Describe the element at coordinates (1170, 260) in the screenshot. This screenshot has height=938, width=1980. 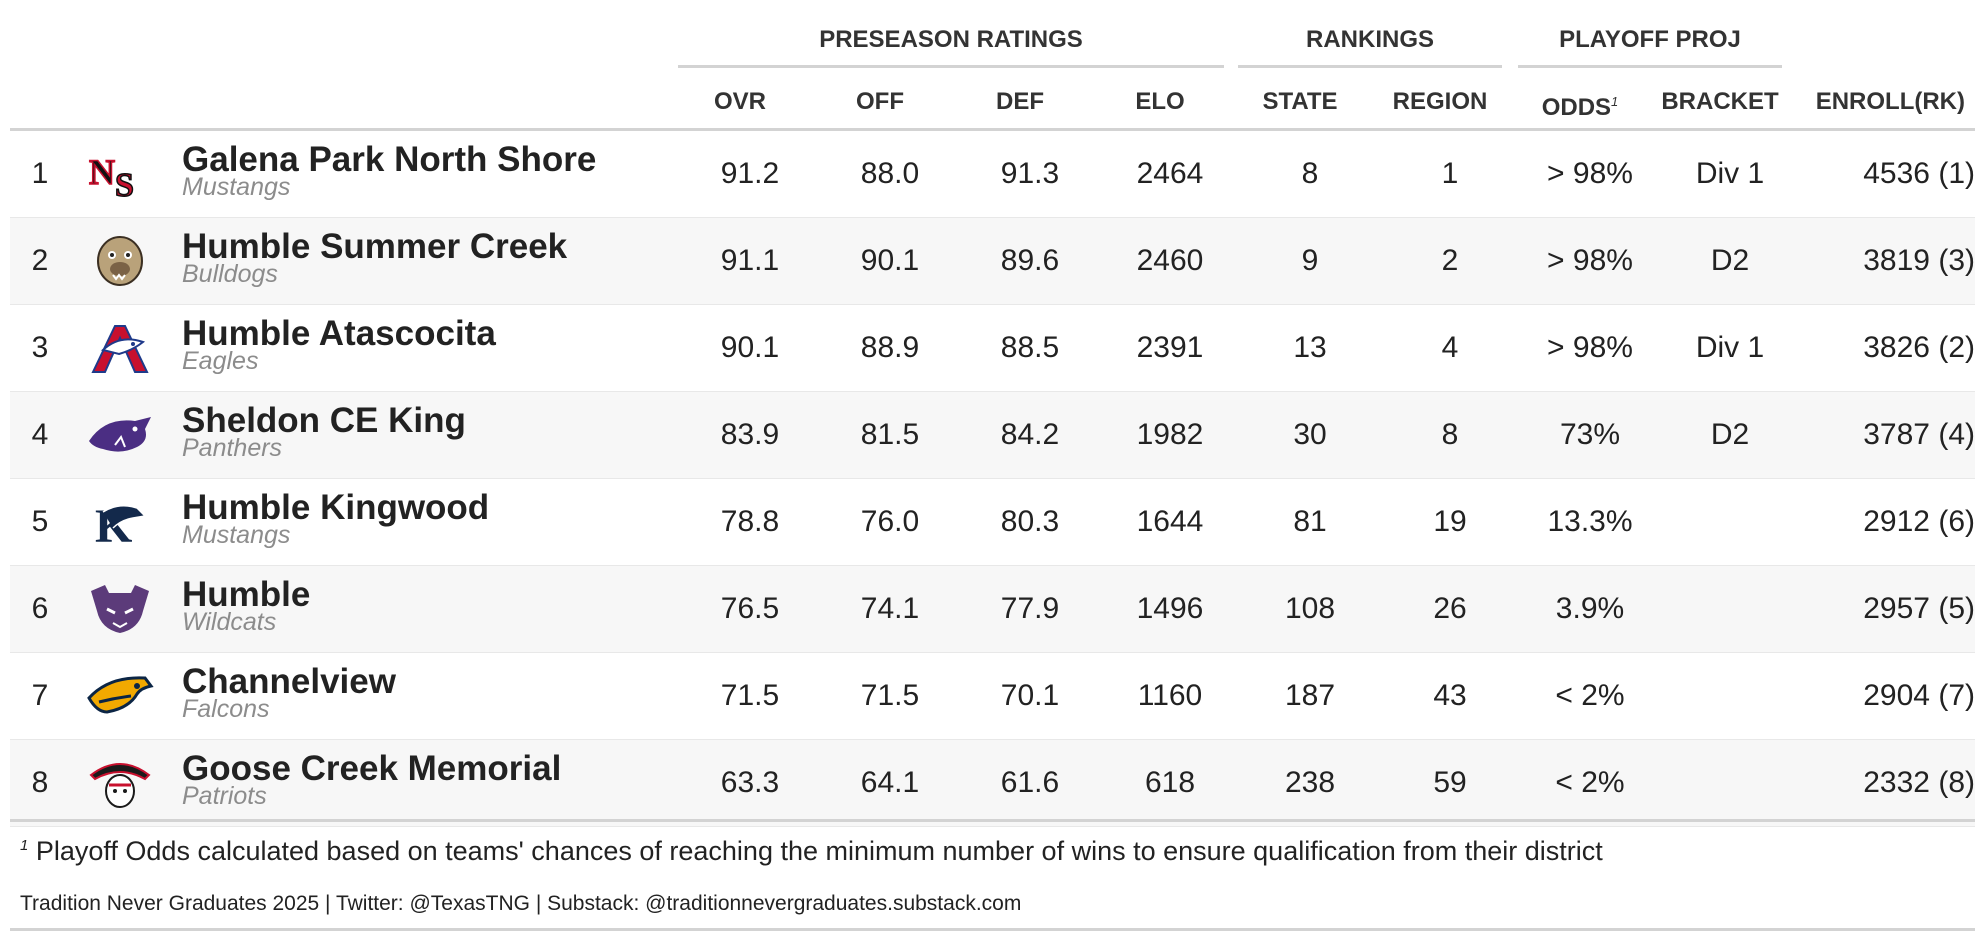
I see `elo-cell: 2460` at that location.